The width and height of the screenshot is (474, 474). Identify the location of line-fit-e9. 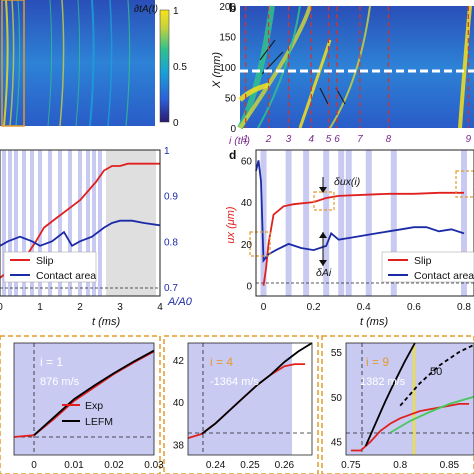
(431, 414).